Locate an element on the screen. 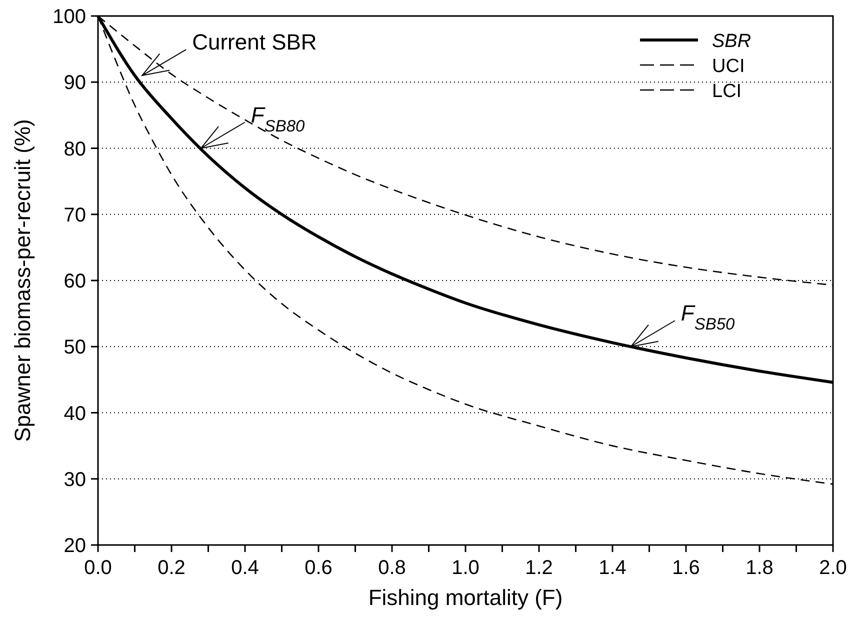 Image resolution: width=853 pixels, height=631 pixels. x-axis-title: Fishing mortality (F) is located at coordinates (465, 597).